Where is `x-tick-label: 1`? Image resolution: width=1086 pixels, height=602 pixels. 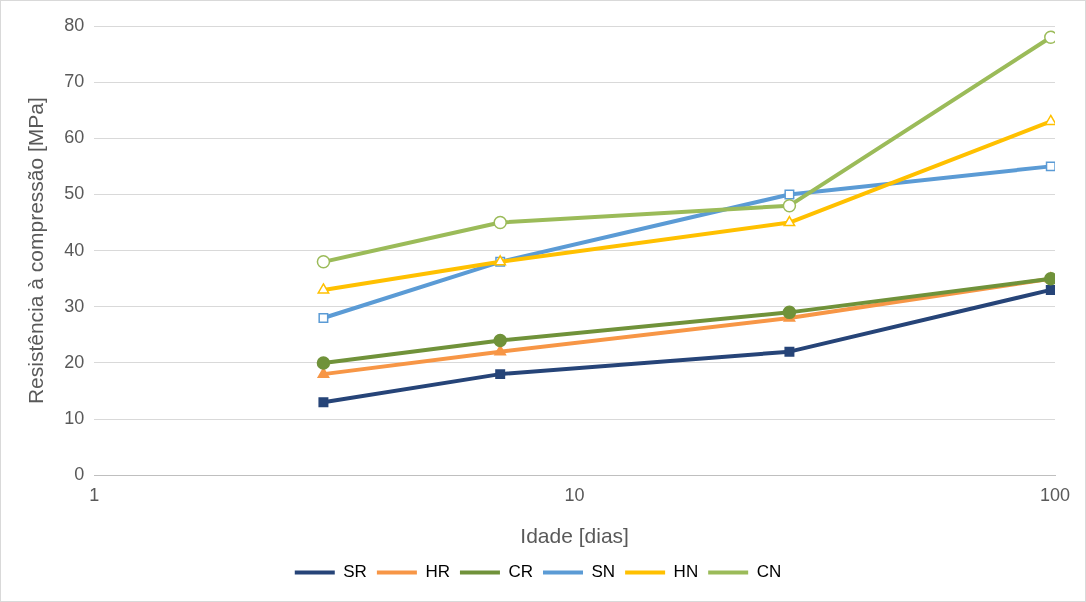 x-tick-label: 1 is located at coordinates (94, 494).